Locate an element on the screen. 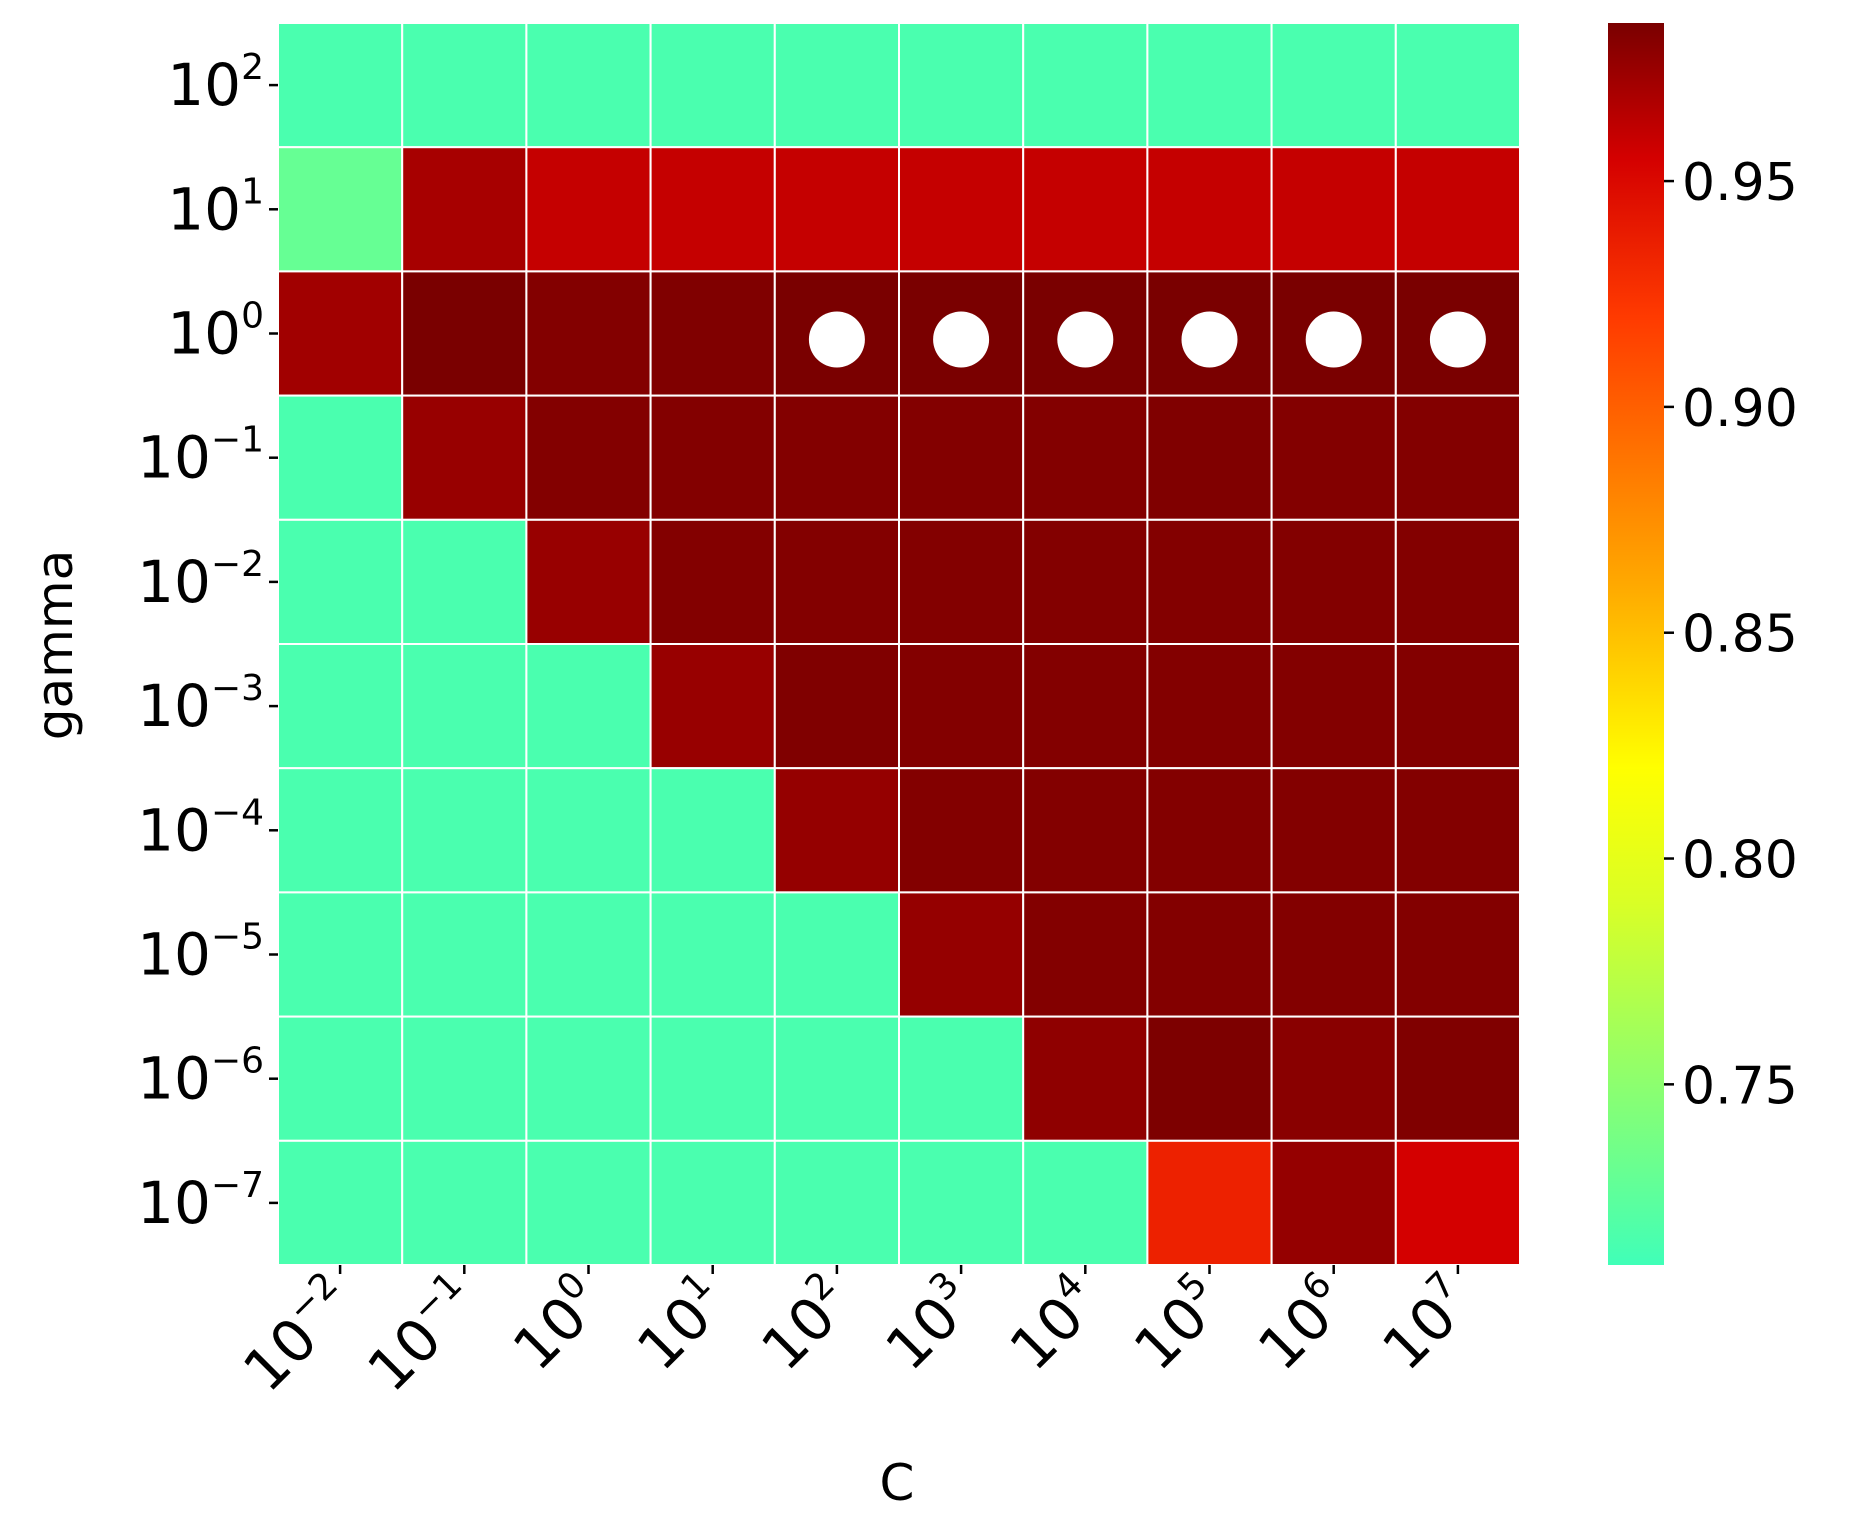 The width and height of the screenshot is (1850, 1537). y-tick-label: 10⁻³ is located at coordinates (200, 704).